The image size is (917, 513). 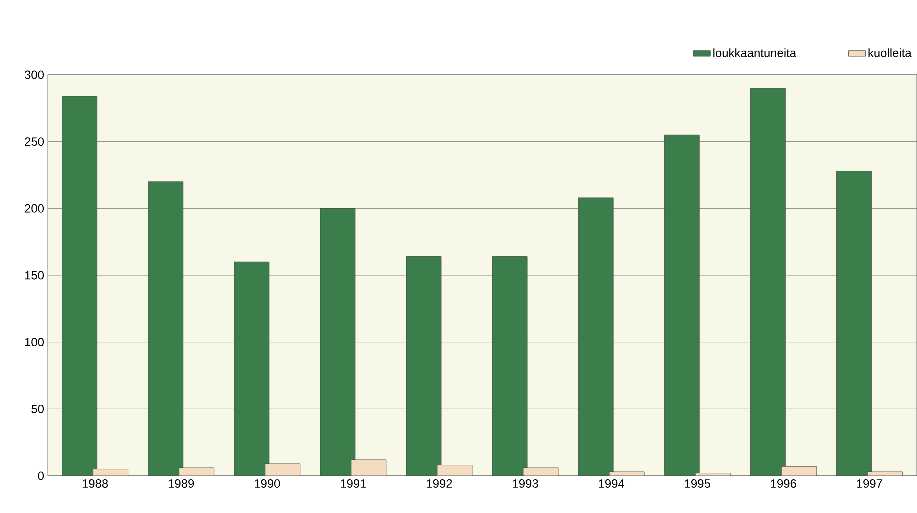 What do you see at coordinates (34, 75) in the screenshot?
I see `y-tick-label: 300` at bounding box center [34, 75].